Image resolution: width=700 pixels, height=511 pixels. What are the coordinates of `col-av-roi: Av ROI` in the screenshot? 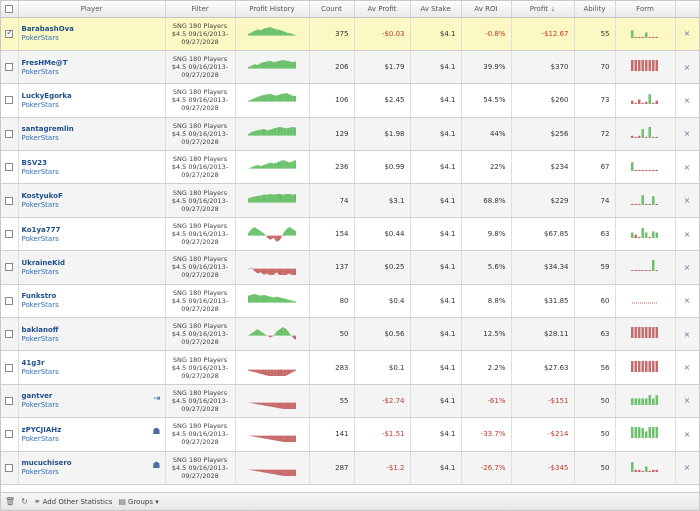 It's located at (486, 9).